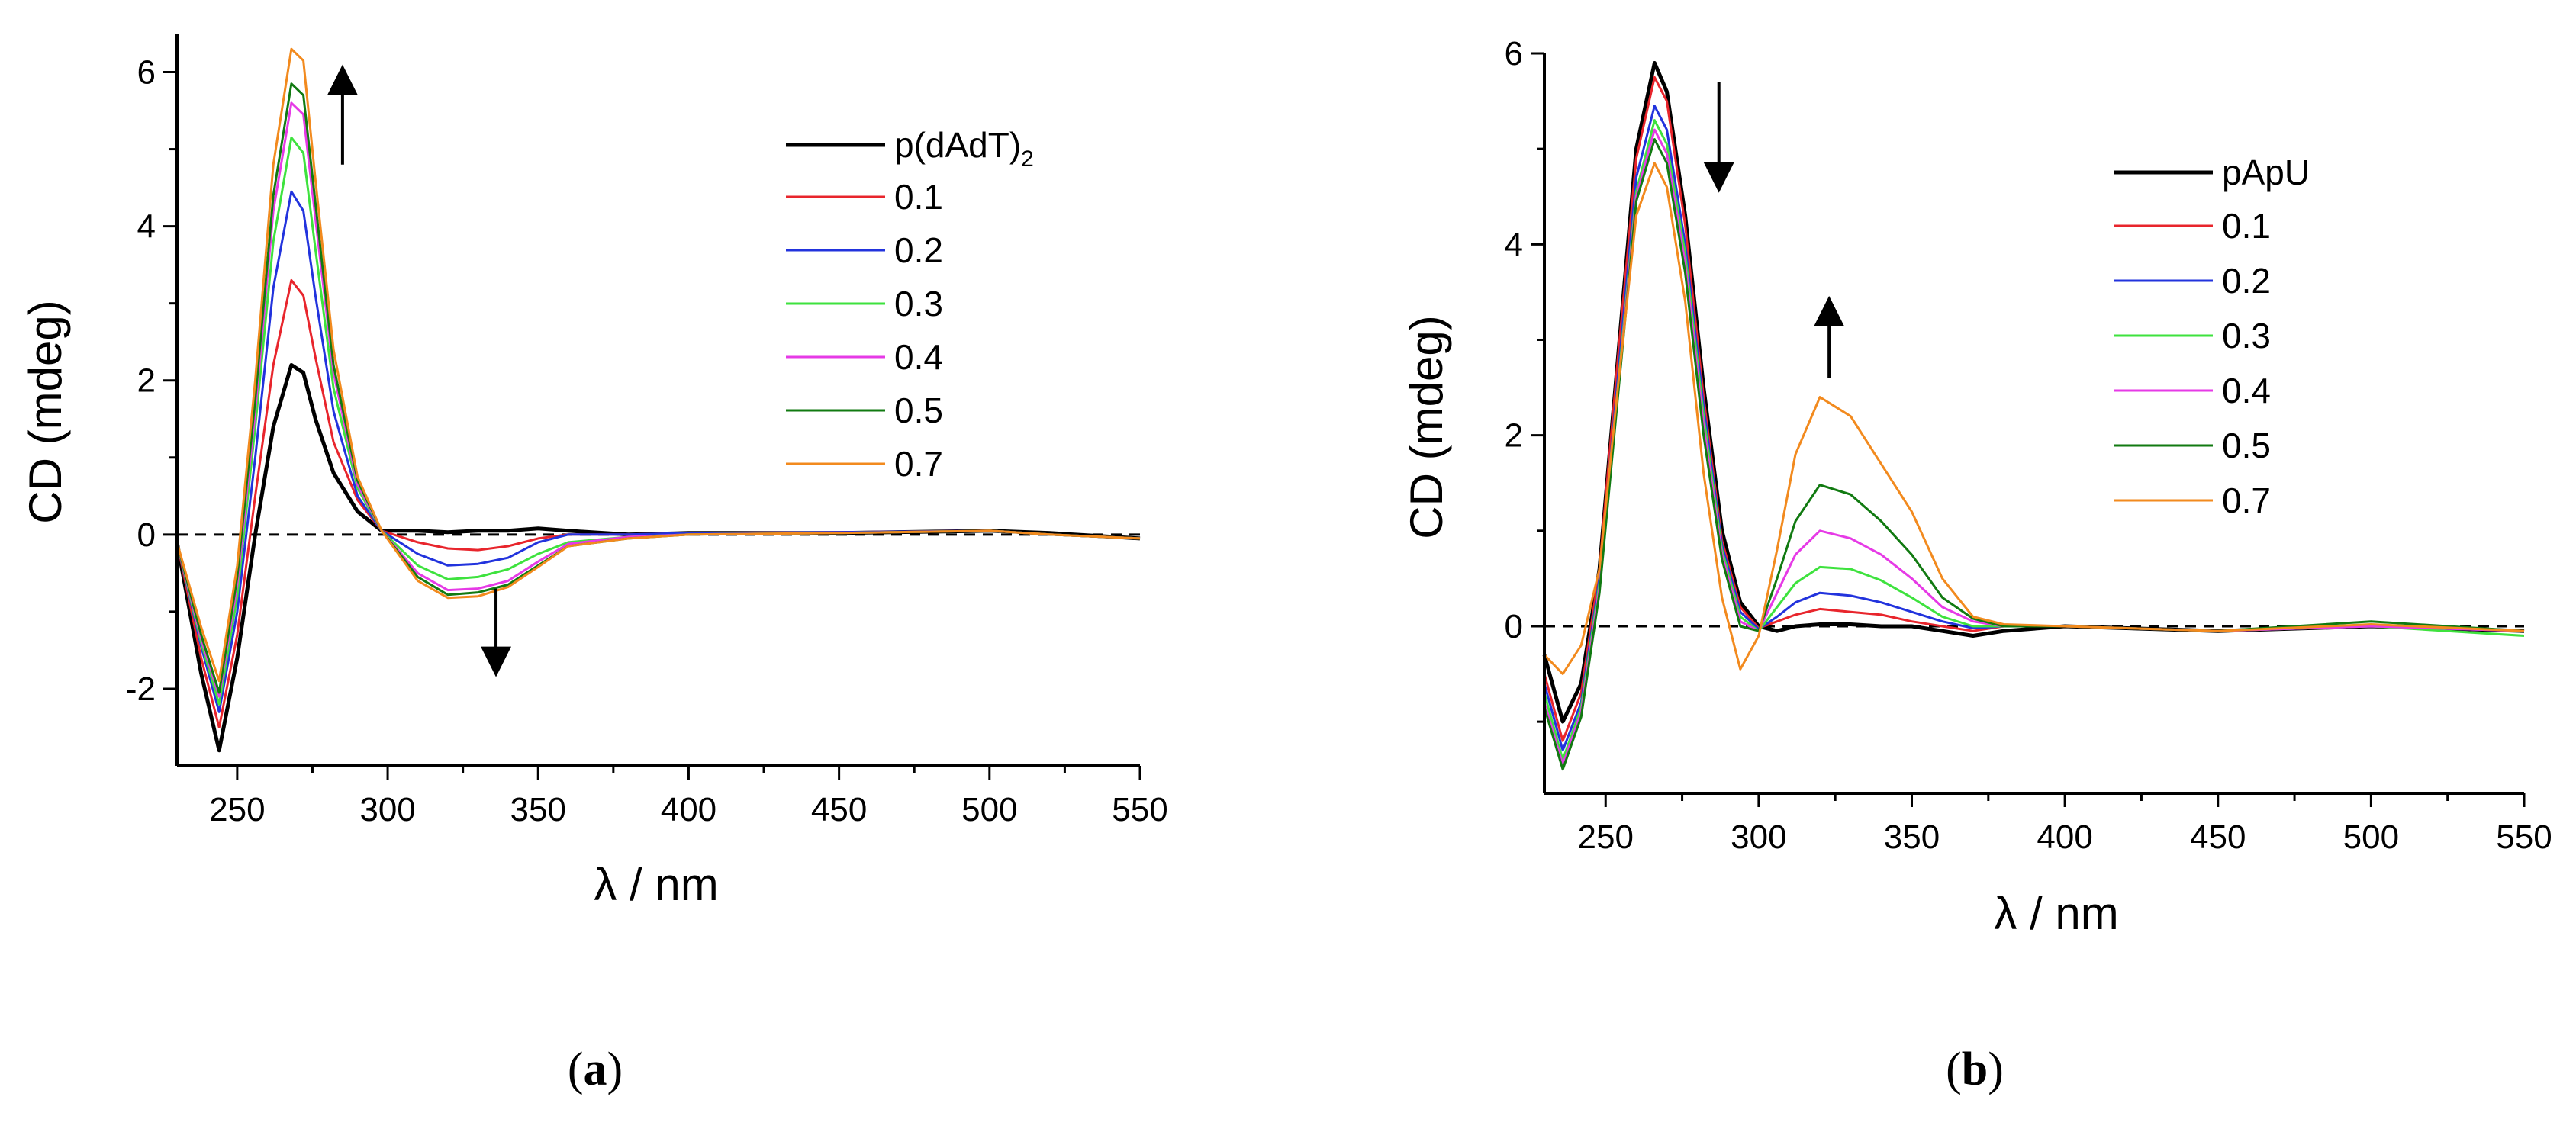 The width and height of the screenshot is (2576, 1132). Describe the element at coordinates (237, 809) in the screenshot. I see `x-tick-label-a-0: 250` at that location.